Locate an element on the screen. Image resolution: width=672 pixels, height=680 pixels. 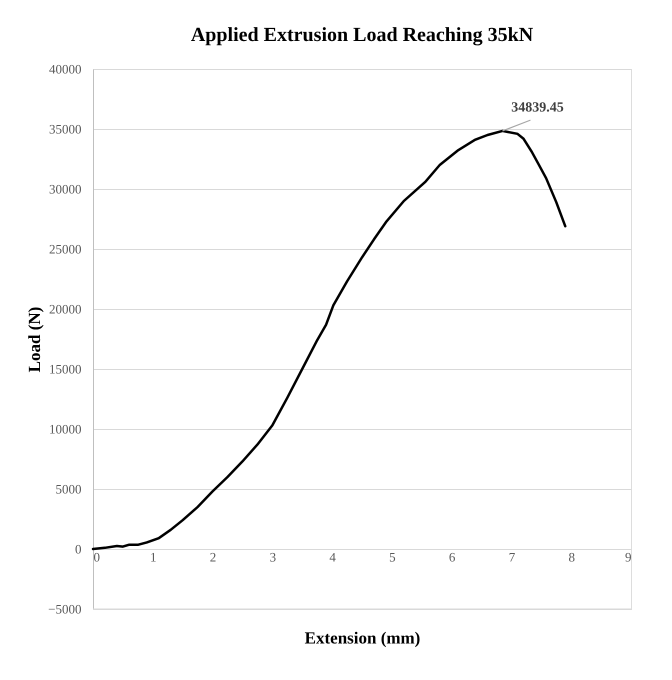
y-tick-label: 35000 is located at coordinates (65, 129).